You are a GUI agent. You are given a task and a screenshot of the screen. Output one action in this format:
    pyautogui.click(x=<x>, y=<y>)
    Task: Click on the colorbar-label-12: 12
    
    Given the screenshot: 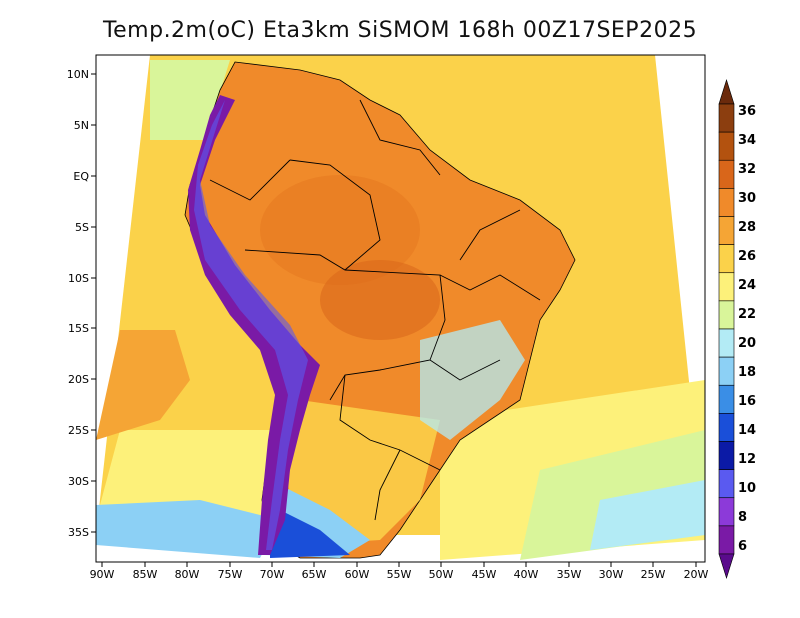 What is the action you would take?
    pyautogui.click(x=747, y=459)
    